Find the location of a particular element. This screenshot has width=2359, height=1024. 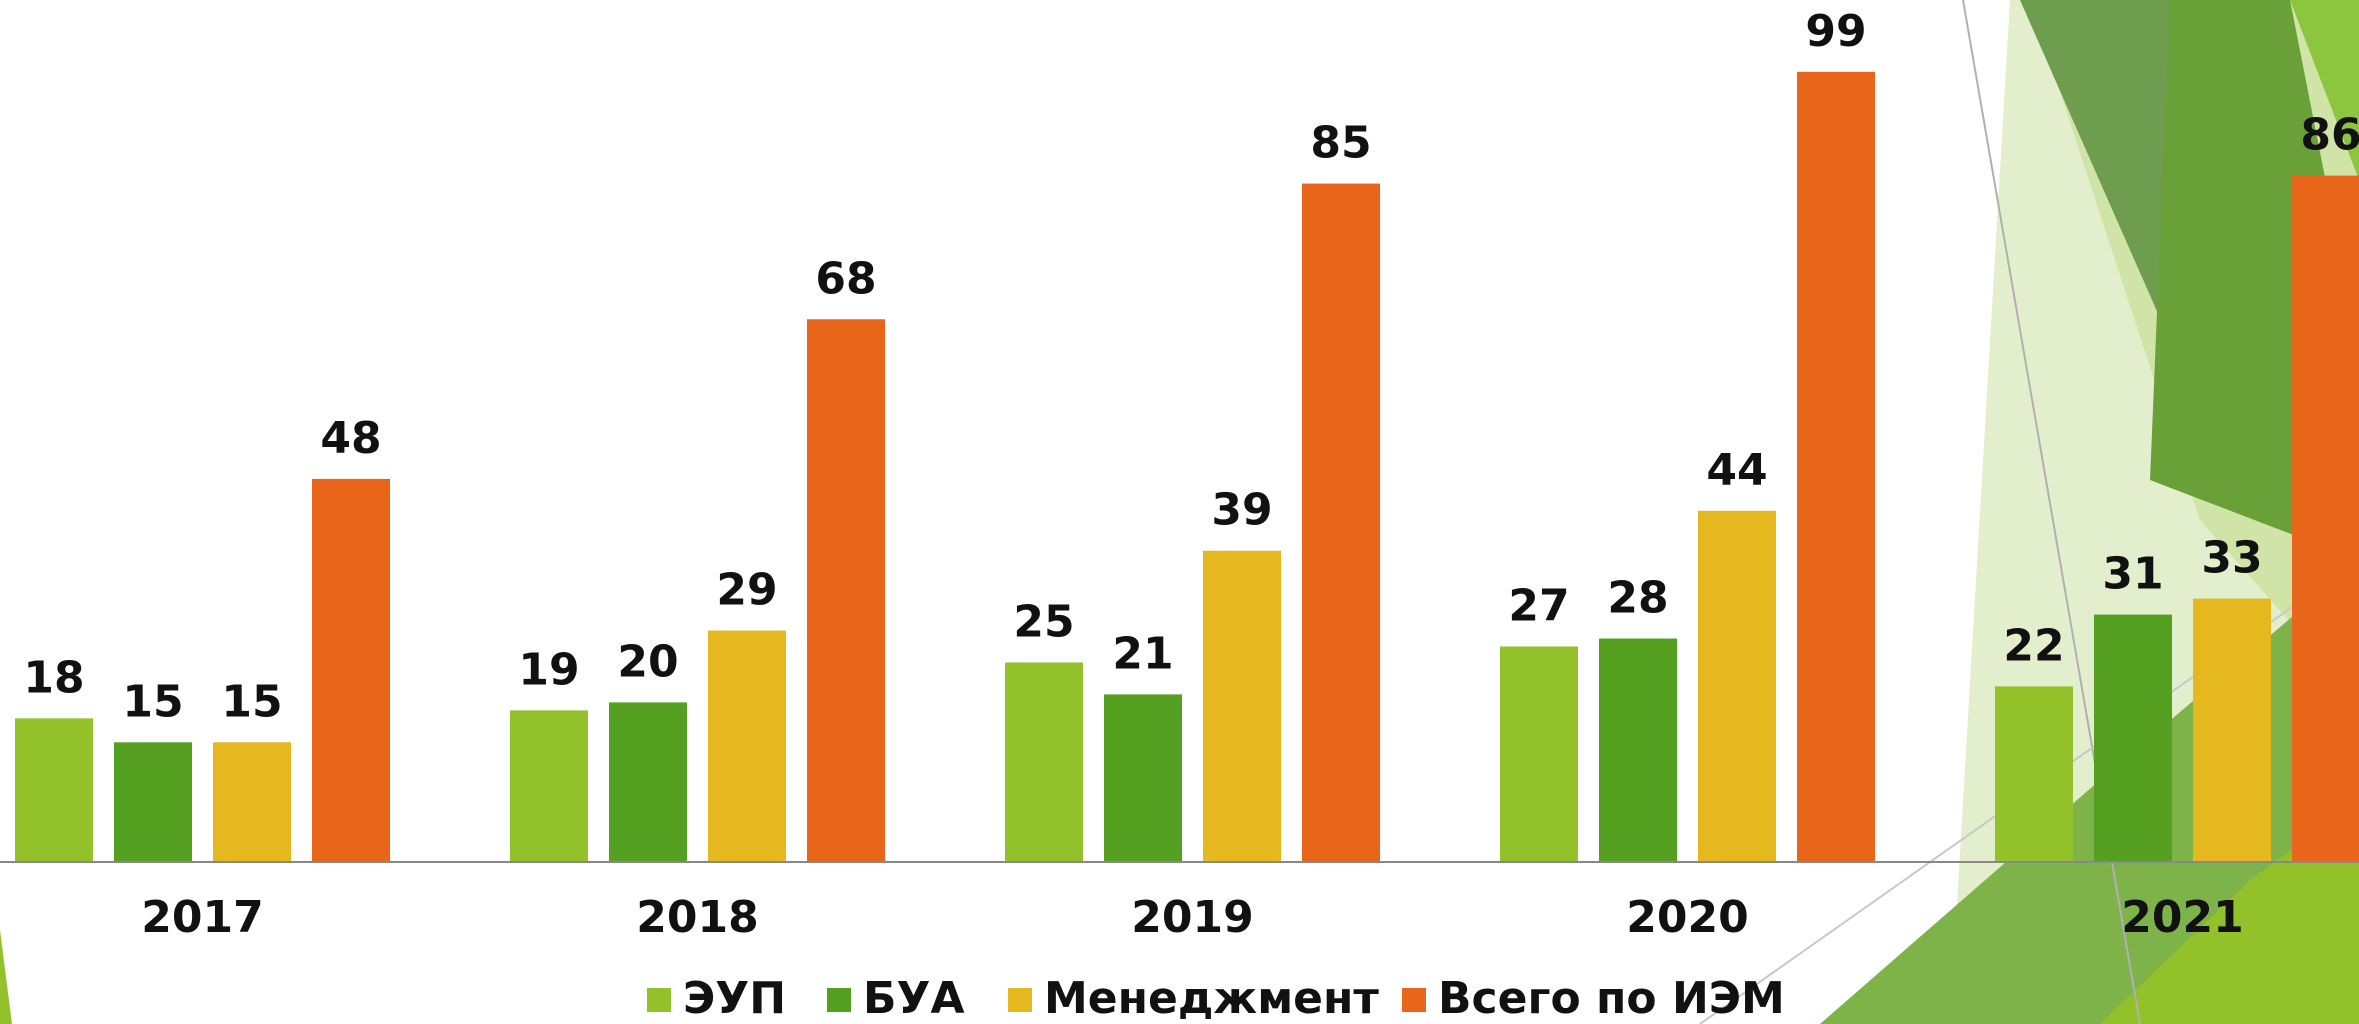

data-label: 25 is located at coordinates (1043, 621).